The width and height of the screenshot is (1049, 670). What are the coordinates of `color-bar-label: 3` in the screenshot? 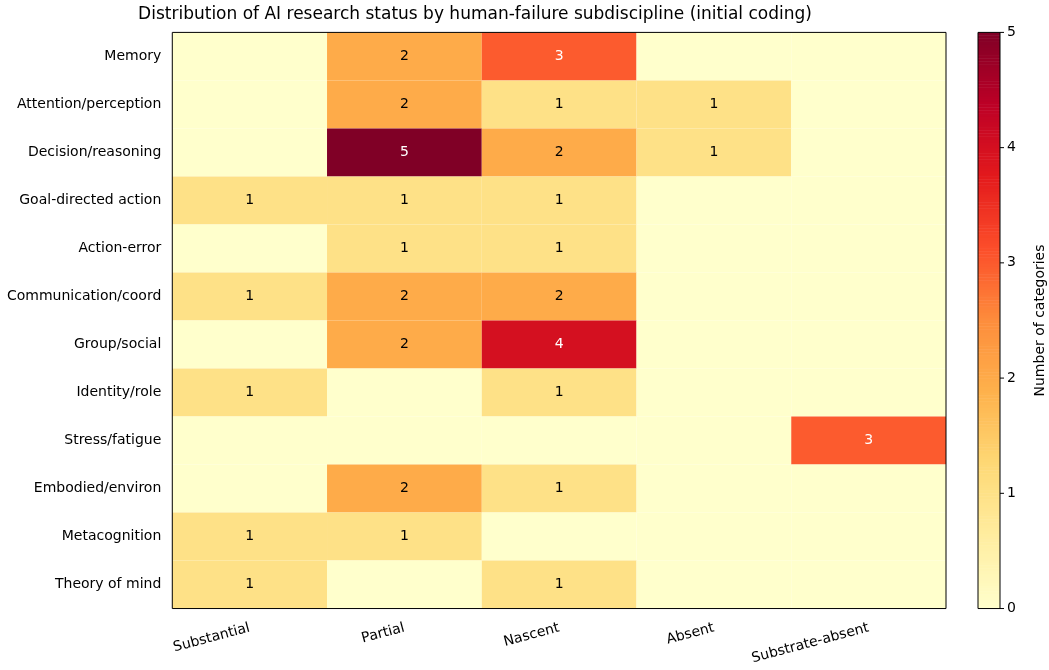 It's located at (1011, 261).